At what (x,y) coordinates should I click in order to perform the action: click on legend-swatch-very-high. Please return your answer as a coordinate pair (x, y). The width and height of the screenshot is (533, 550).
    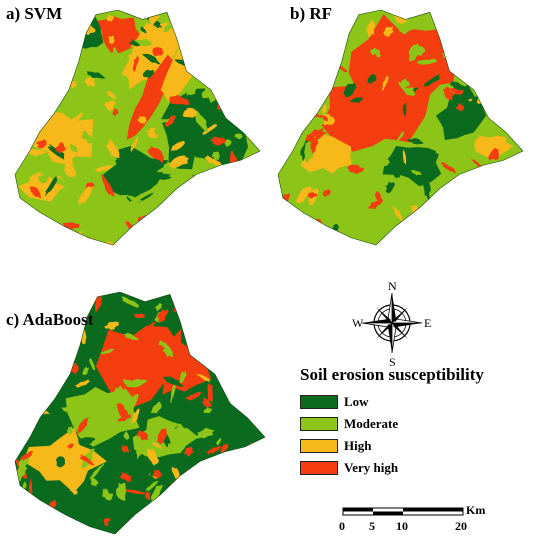
    Looking at the image, I should click on (319, 468).